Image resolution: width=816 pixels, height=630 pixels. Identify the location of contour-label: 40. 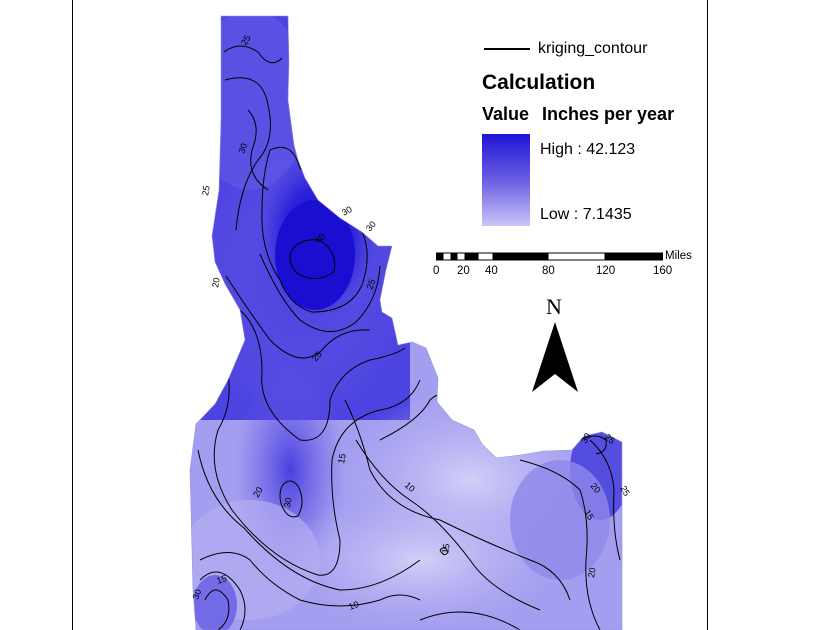
(320, 238).